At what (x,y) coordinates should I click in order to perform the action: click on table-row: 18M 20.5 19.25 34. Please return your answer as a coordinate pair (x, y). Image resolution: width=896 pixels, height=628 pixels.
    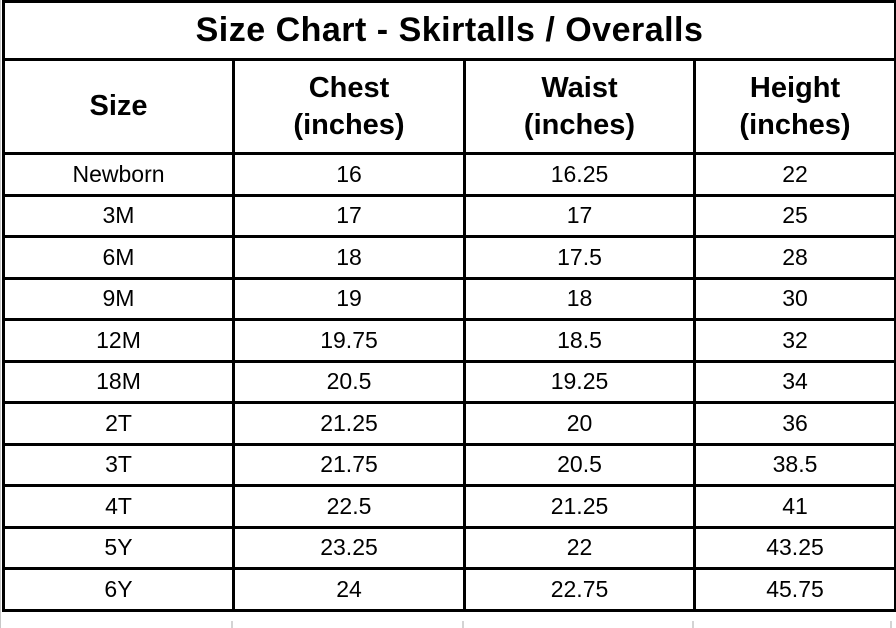
    Looking at the image, I should click on (449, 381).